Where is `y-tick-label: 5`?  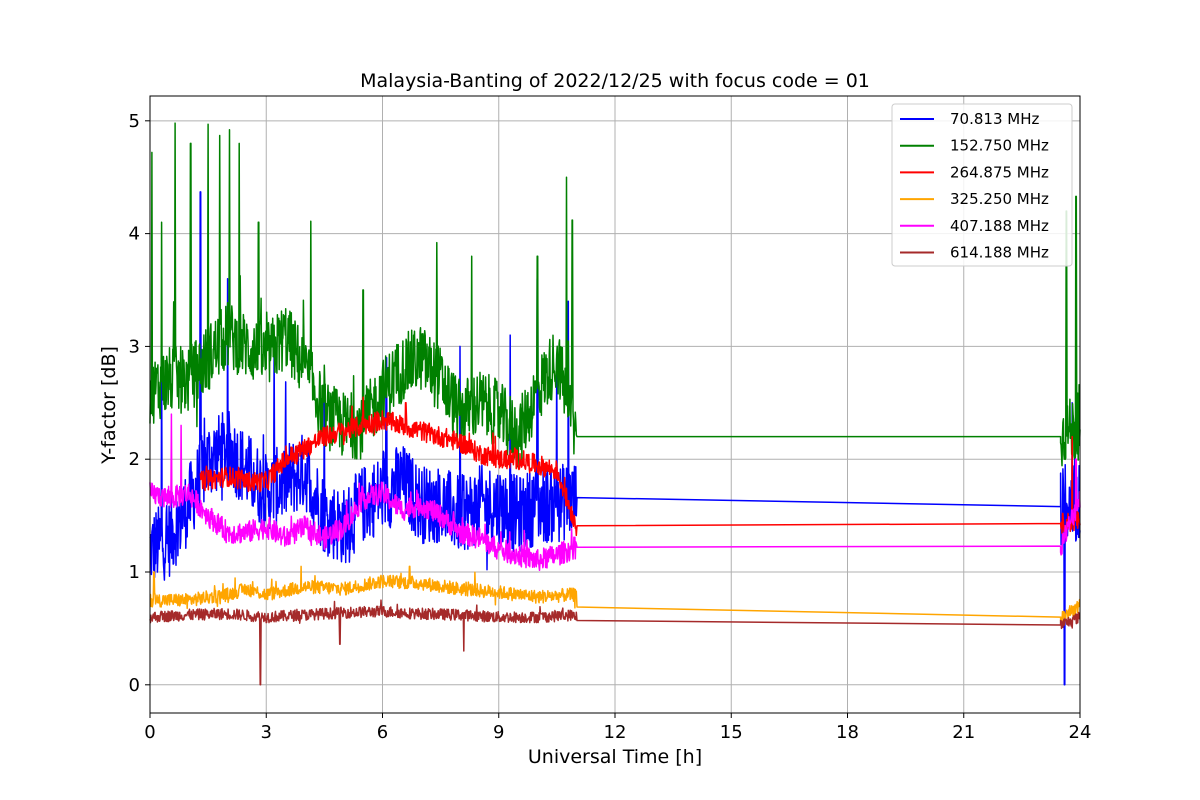
y-tick-label: 5 is located at coordinates (134, 121).